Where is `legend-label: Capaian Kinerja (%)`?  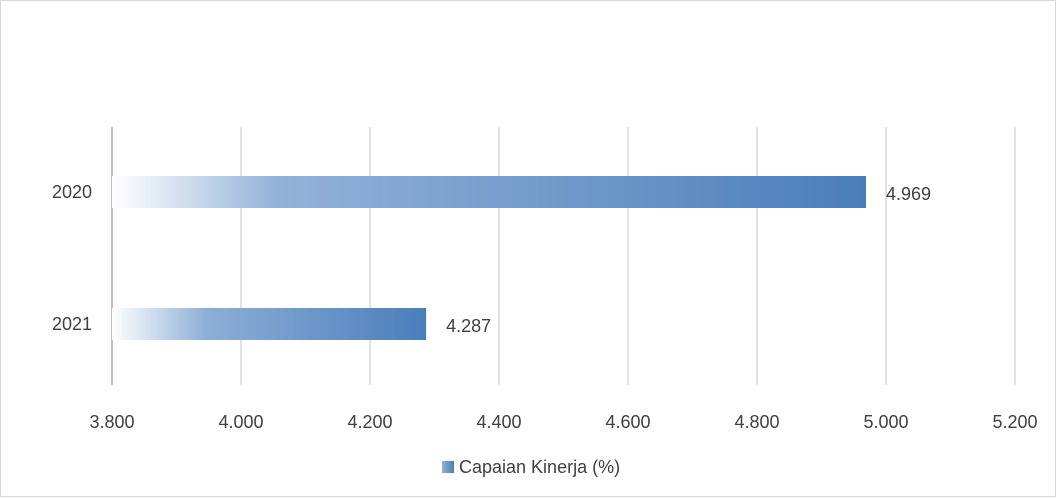 legend-label: Capaian Kinerja (%) is located at coordinates (539, 467).